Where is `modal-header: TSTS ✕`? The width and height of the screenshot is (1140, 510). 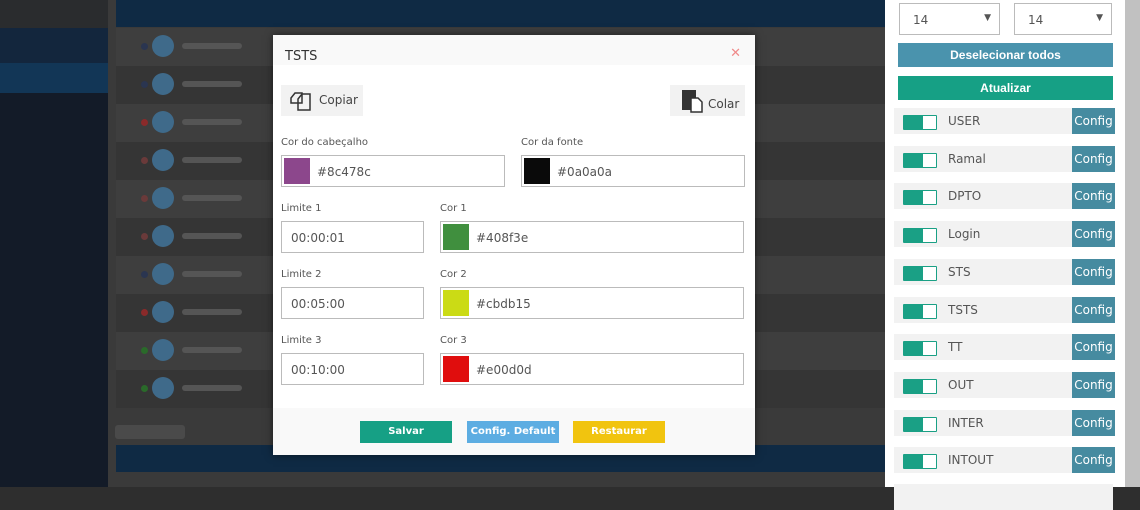
modal-header: TSTS ✕ is located at coordinates (514, 50).